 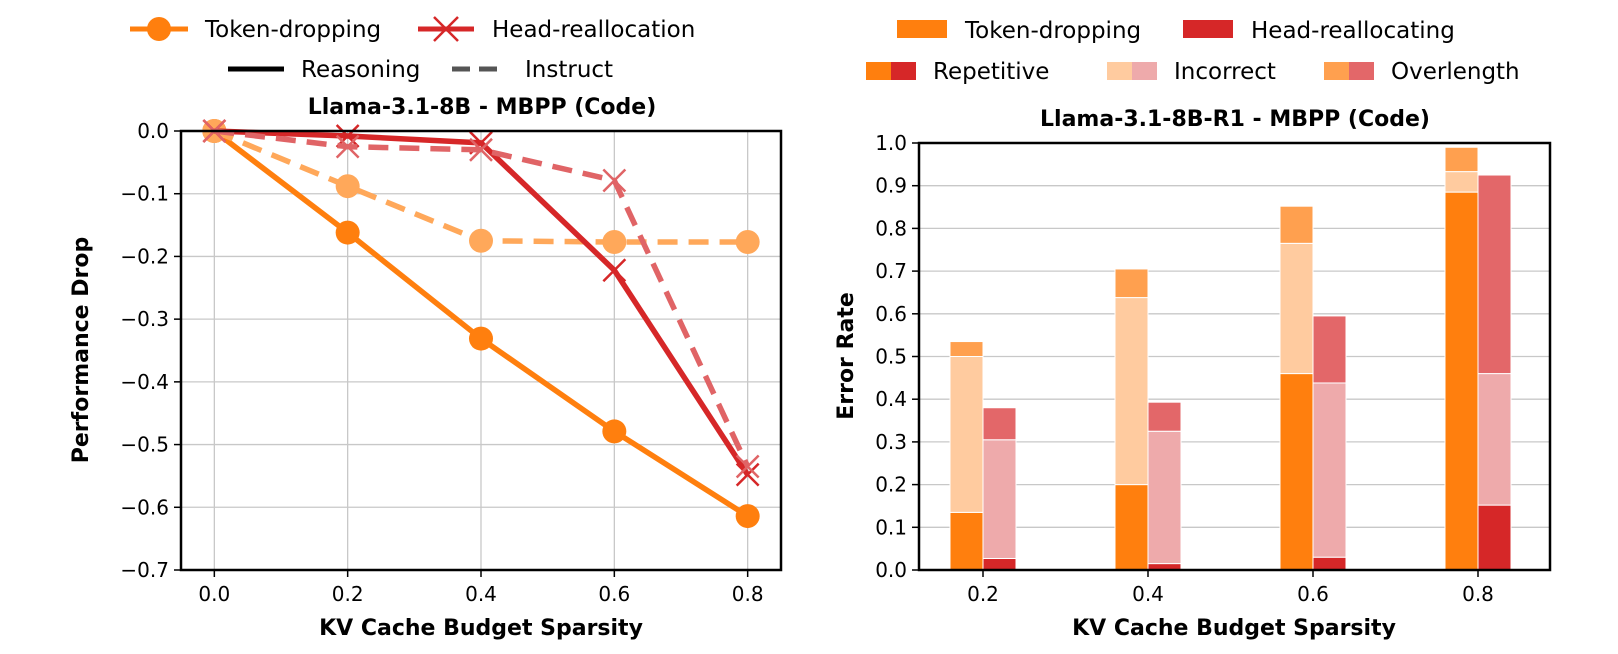 I want to click on right-x-axis-title: KV Cache Budget Sparsity, so click(x=1234, y=628).